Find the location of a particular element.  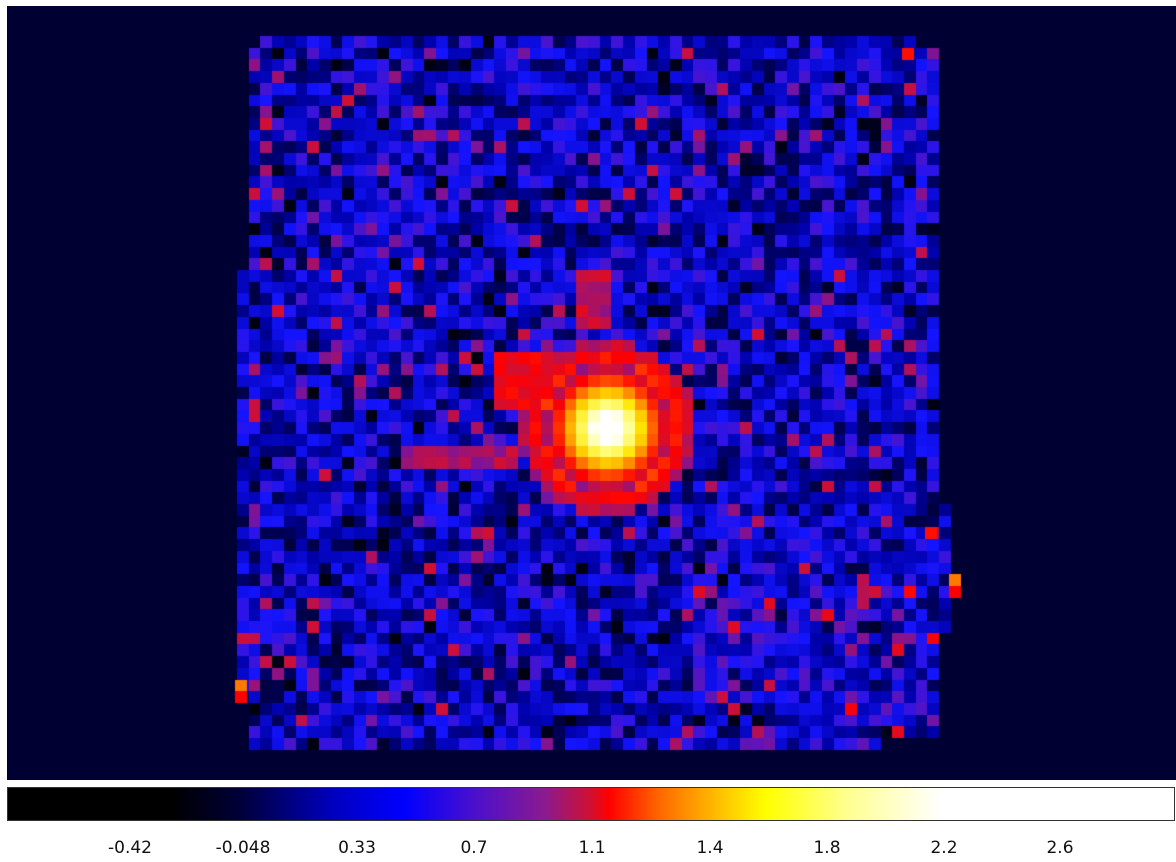

colorbar-tick-label: 2.6 is located at coordinates (1060, 848).